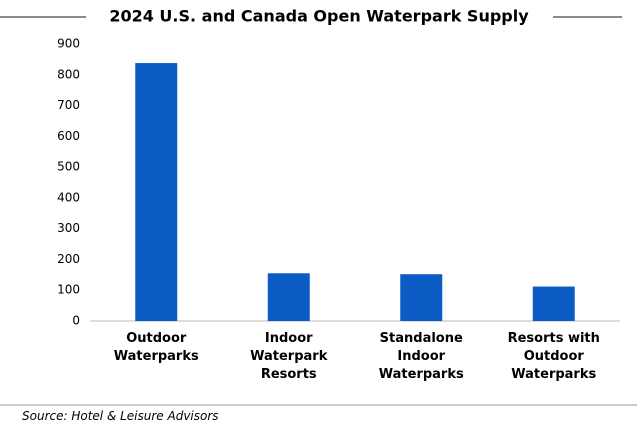 This screenshot has width=637, height=444. What do you see at coordinates (553, 356) in the screenshot?
I see `x-tick-label: Resorts with Outdoor Waterparks` at bounding box center [553, 356].